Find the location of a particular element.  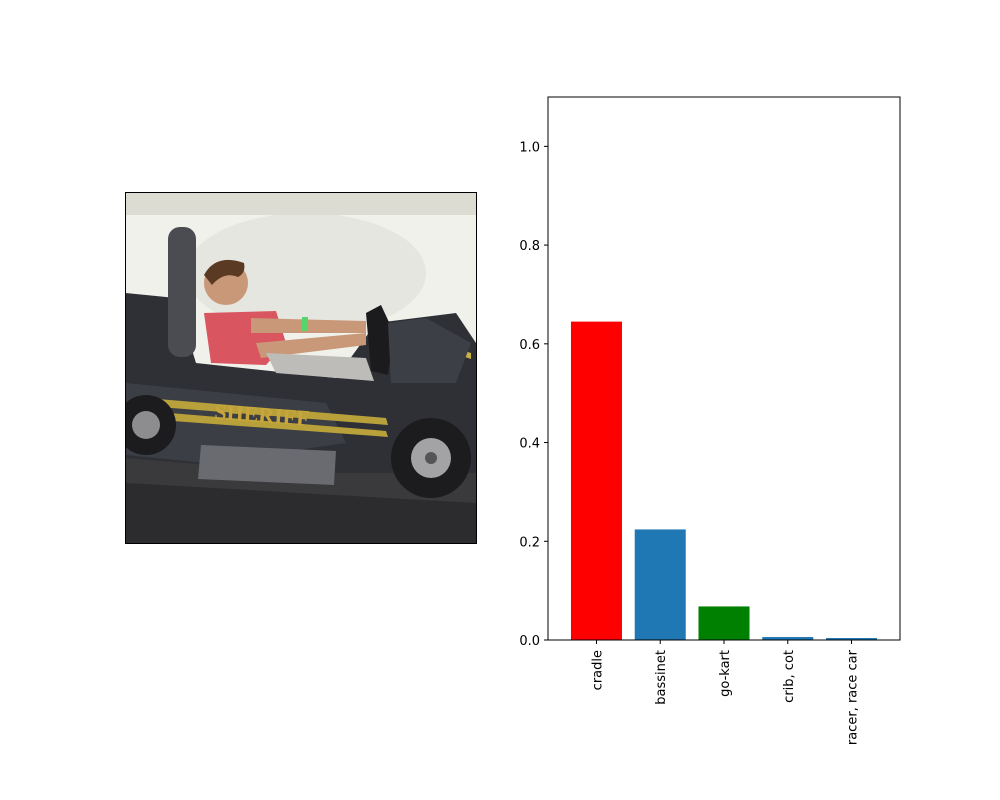

bar-bassinet is located at coordinates (660, 584).